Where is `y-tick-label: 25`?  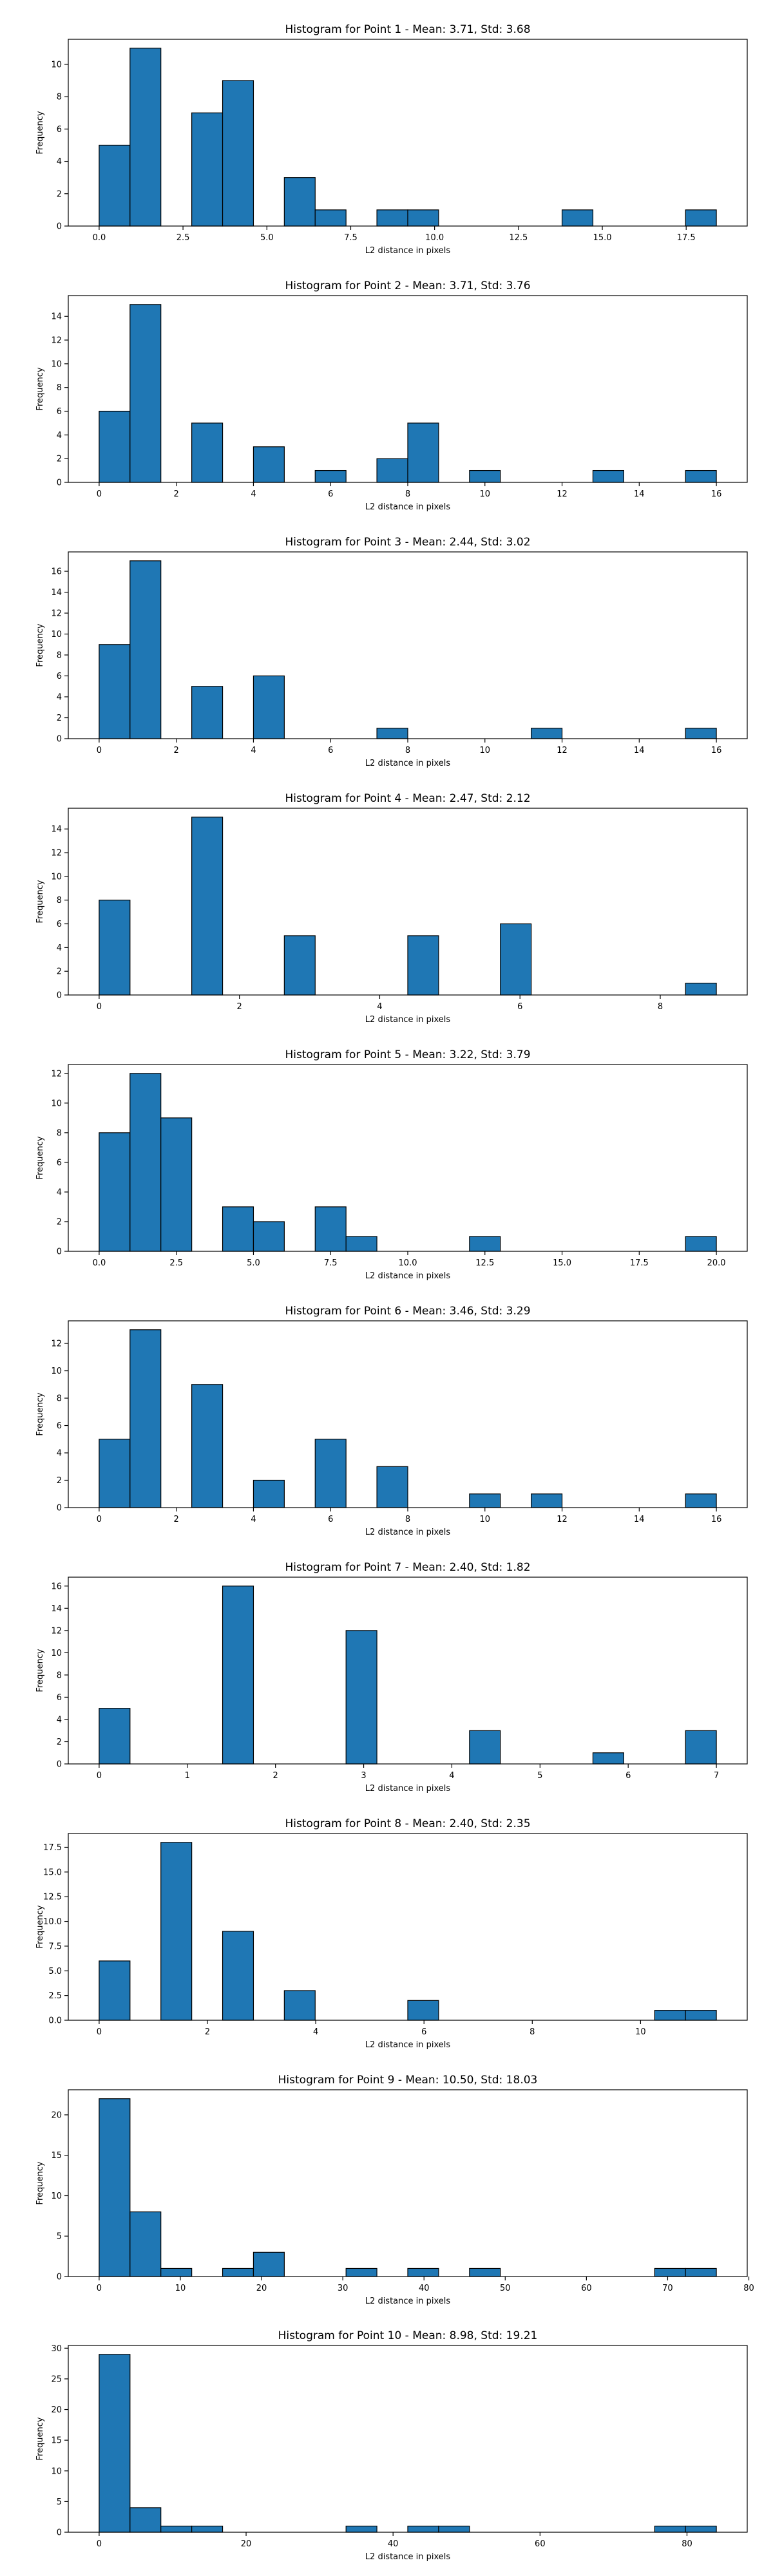
y-tick-label: 25 is located at coordinates (56, 2379).